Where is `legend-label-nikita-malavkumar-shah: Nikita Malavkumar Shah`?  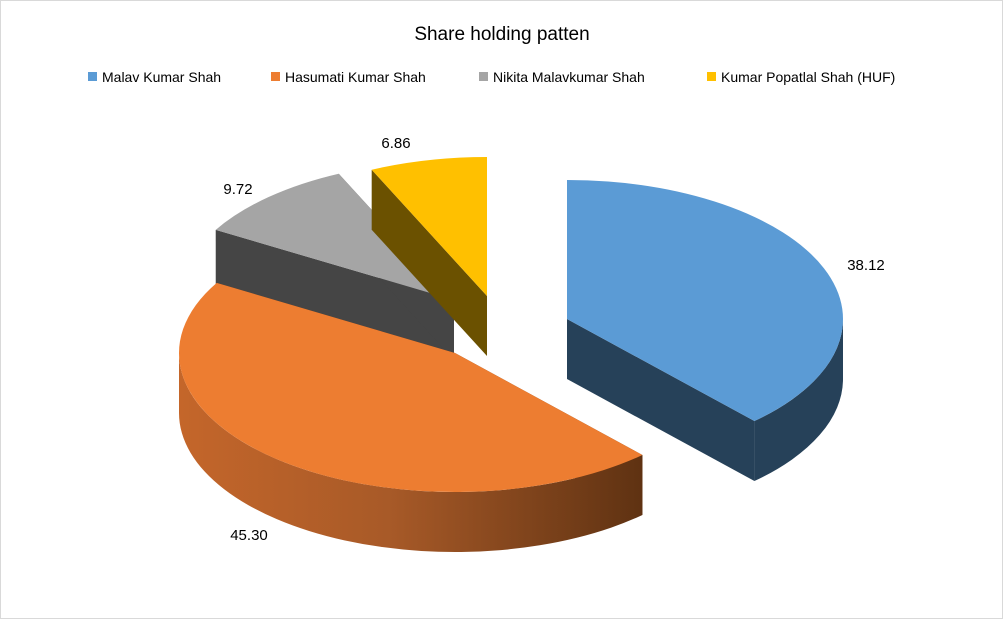
legend-label-nikita-malavkumar-shah: Nikita Malavkumar Shah is located at coordinates (569, 77).